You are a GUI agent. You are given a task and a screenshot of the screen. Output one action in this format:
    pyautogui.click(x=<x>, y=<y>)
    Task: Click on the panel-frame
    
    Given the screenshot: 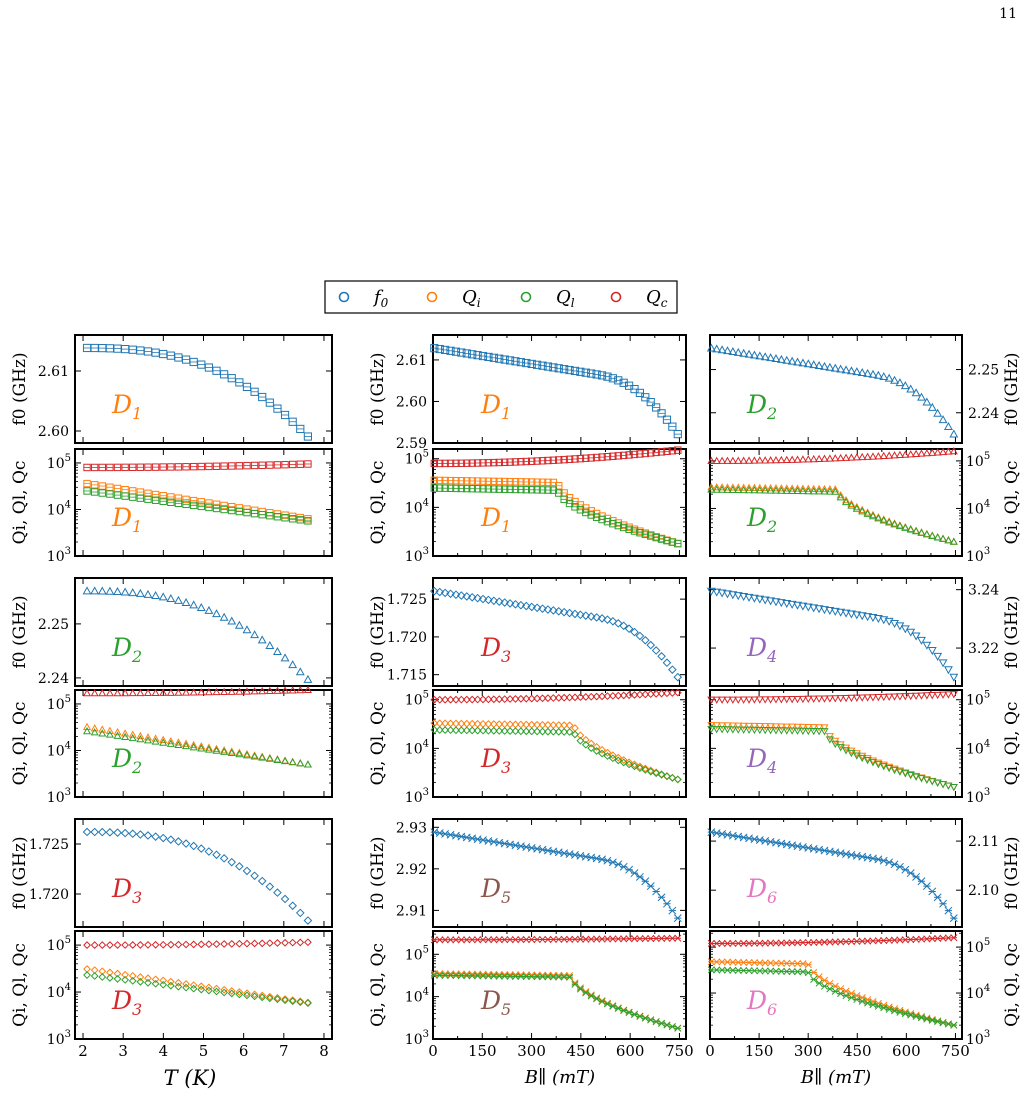 What is the action you would take?
    pyautogui.click(x=559, y=502)
    